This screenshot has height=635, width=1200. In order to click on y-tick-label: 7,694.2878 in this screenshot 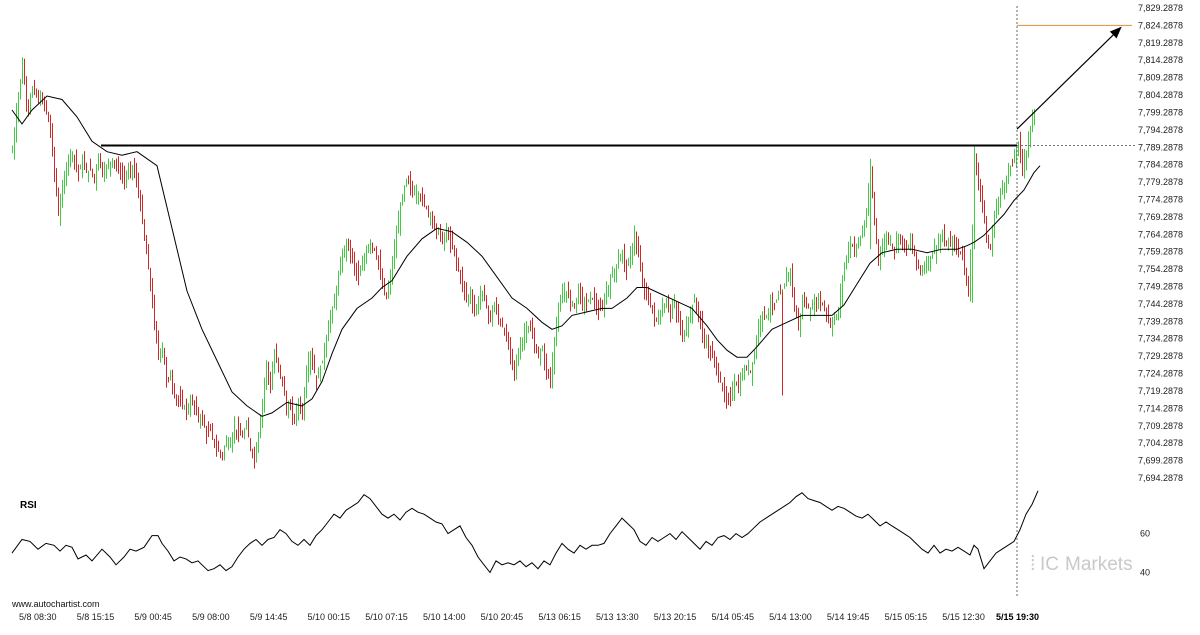, I will do `click(1160, 478)`.